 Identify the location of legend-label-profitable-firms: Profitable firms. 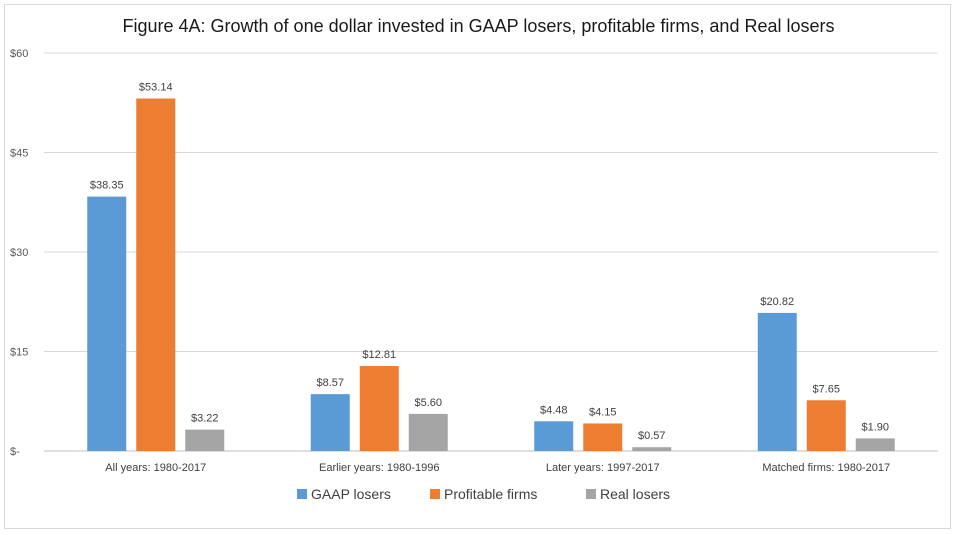
(490, 494).